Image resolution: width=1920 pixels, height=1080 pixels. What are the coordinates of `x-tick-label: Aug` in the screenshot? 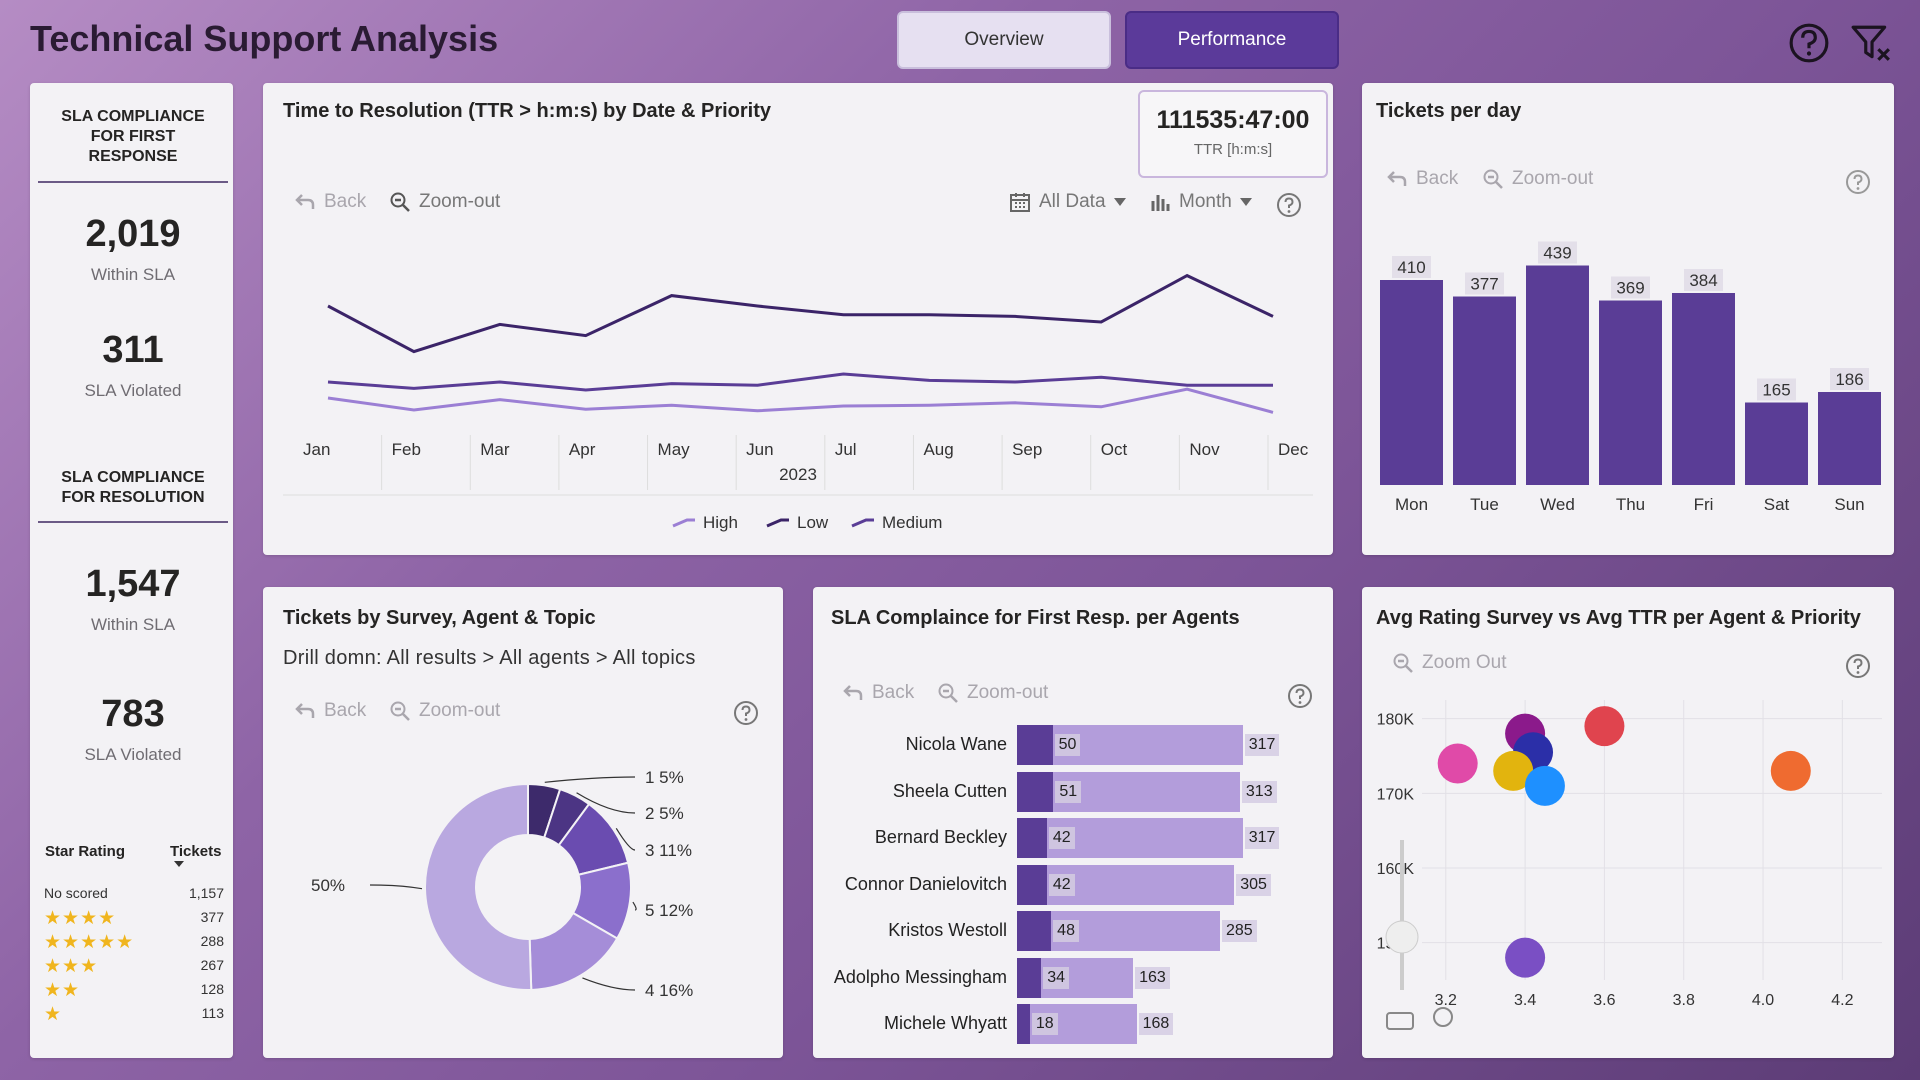 It's located at (938, 449).